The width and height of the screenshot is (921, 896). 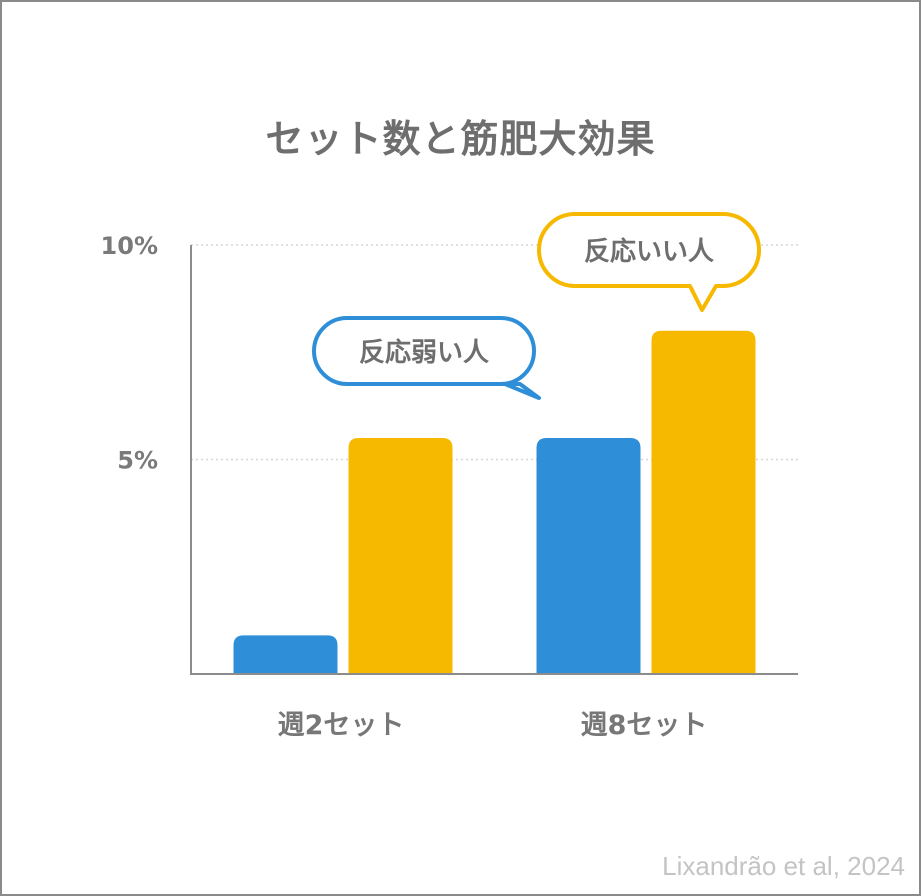 What do you see at coordinates (460, 139) in the screenshot?
I see `chart-title: セット数と筋肥大効果` at bounding box center [460, 139].